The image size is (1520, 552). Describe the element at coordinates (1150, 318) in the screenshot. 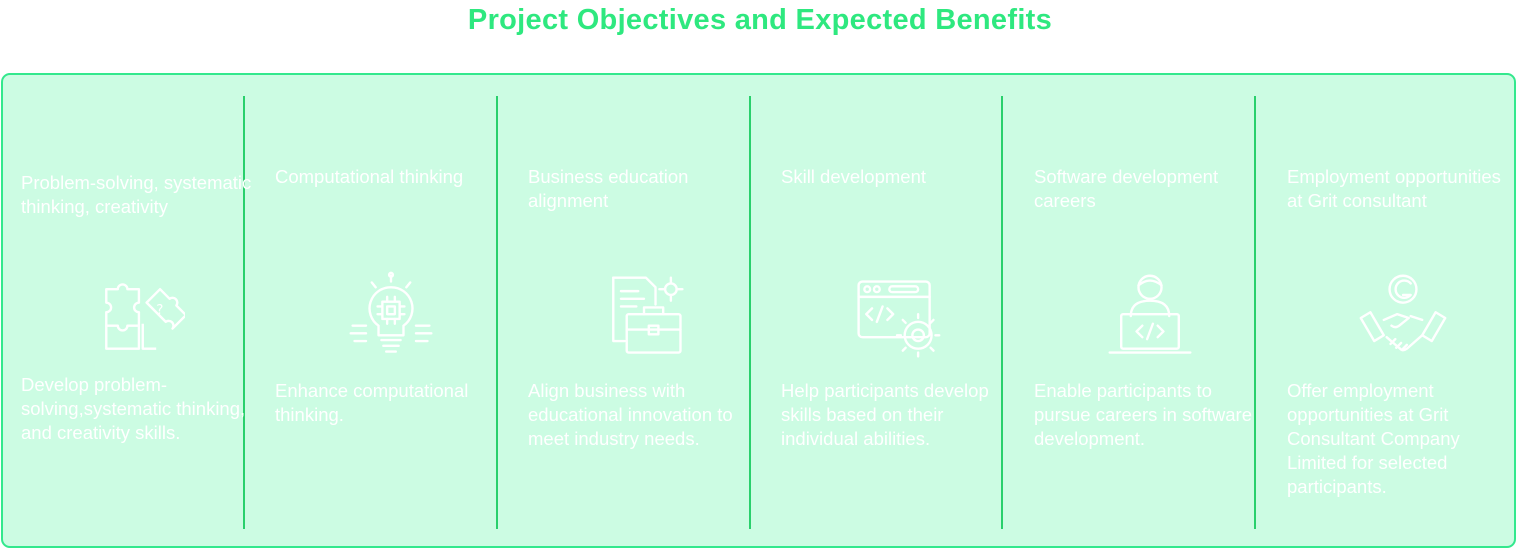

I see `developer-laptop-icon` at that location.